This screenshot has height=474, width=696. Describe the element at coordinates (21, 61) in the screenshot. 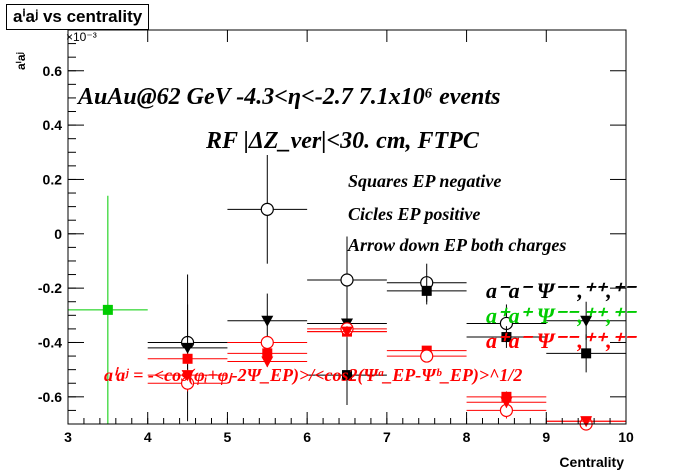

I see `y-axis-label: aⁱaʲ` at that location.